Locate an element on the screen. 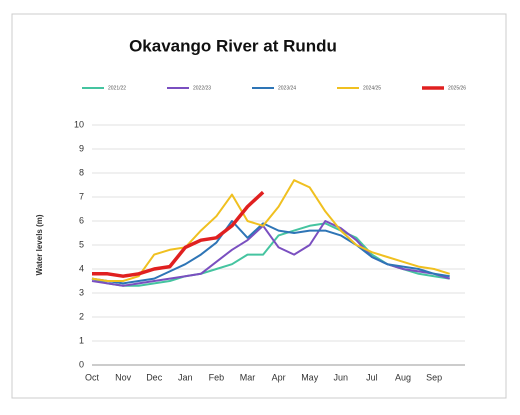 The image size is (520, 415). y-axis-label: Water levels (m) is located at coordinates (39, 244).